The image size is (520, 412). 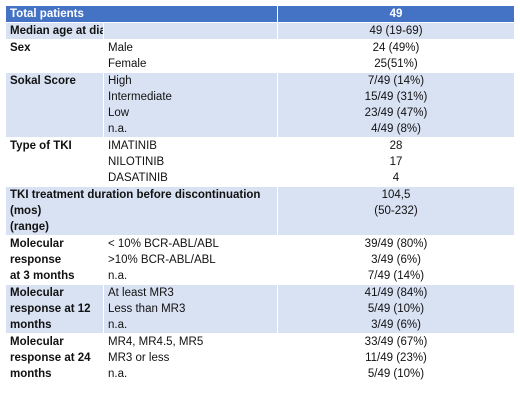 I want to click on row-label-line: at 3 months, so click(x=42, y=276).